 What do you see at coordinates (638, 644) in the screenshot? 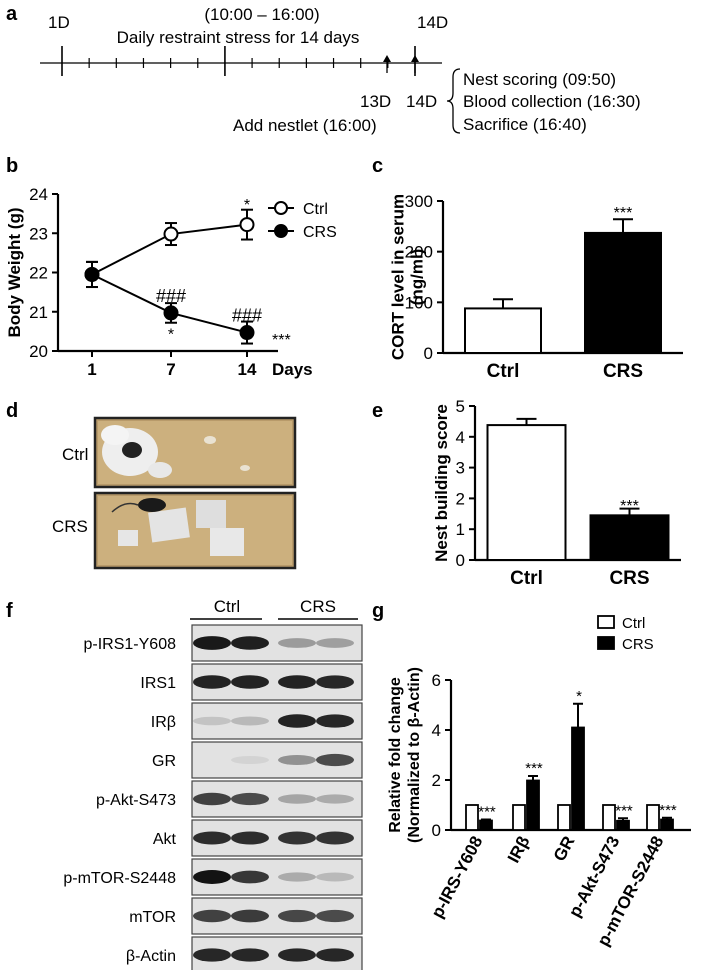
I see `legend-label-crs: CRS` at bounding box center [638, 644].